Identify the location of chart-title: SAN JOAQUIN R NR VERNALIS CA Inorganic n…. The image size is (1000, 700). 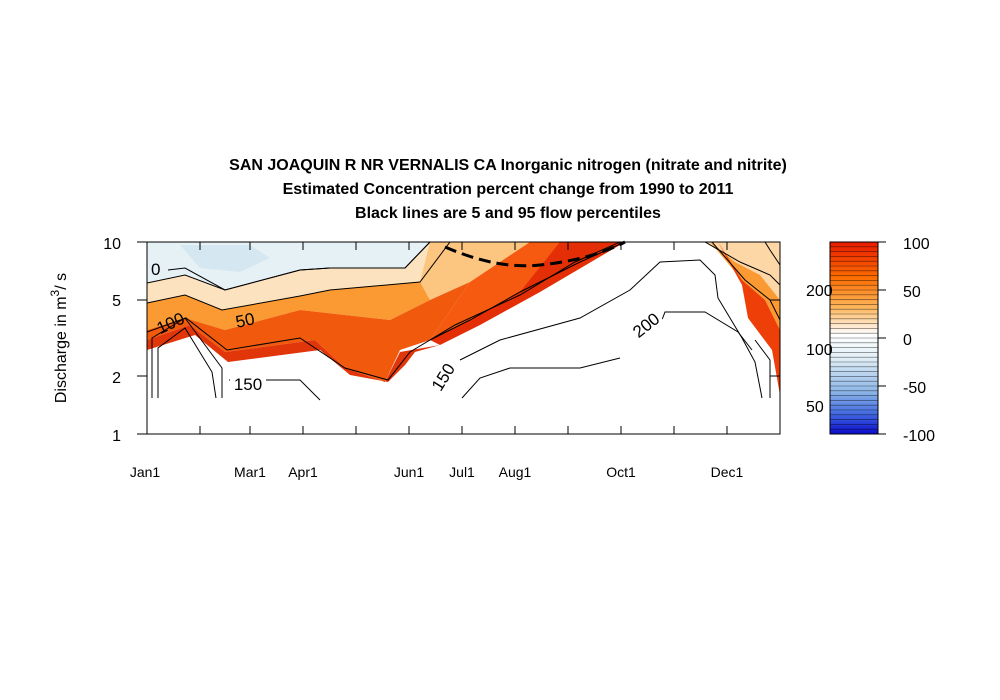
(508, 165).